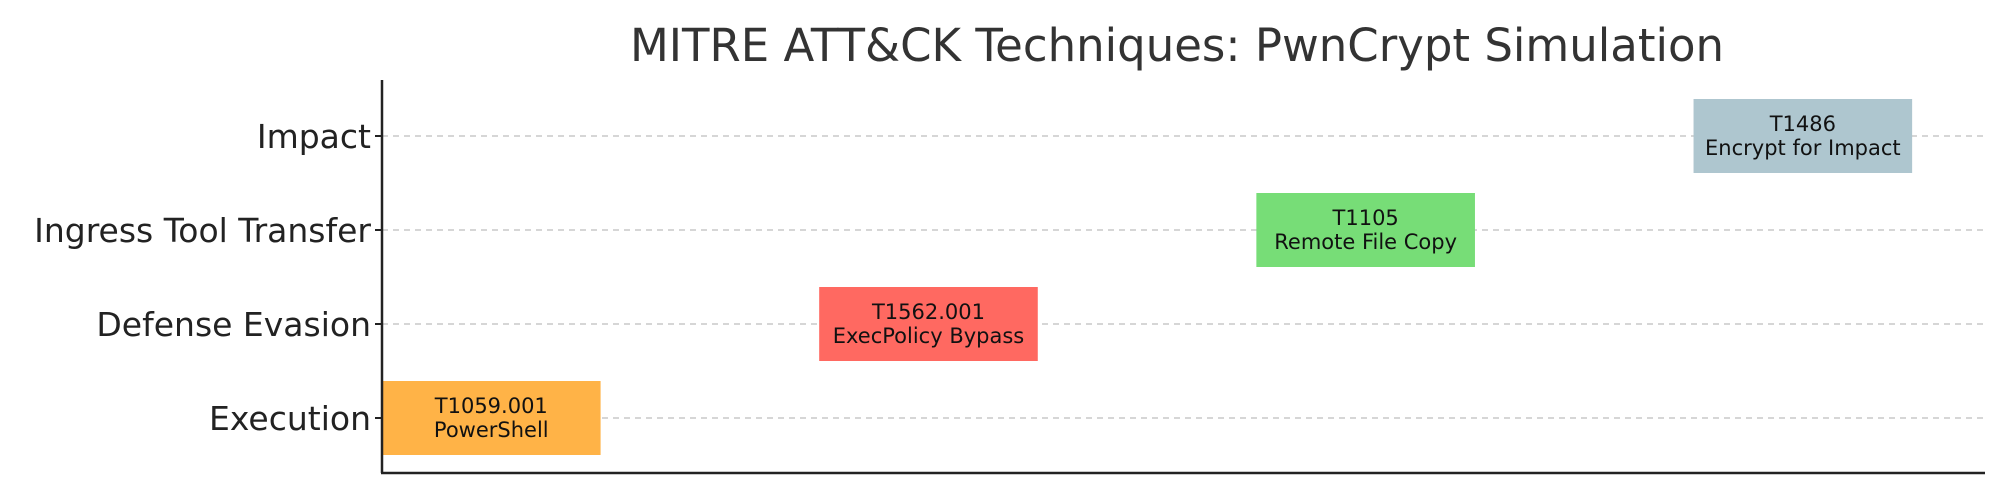  Describe the element at coordinates (1803, 148) in the screenshot. I see `technique-name-label: Encrypt for Impact` at that location.